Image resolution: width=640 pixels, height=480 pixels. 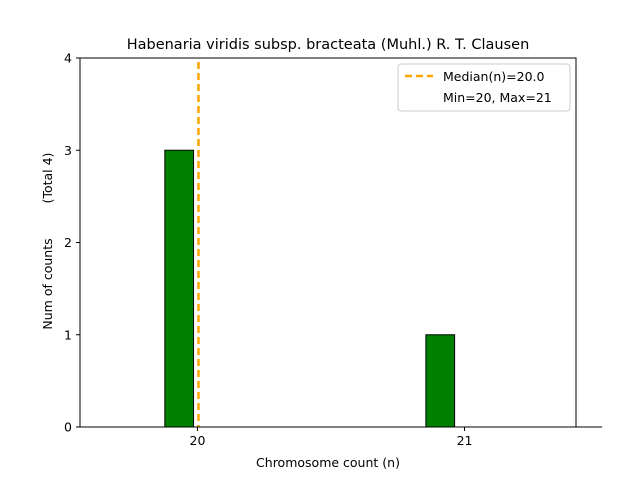 What do you see at coordinates (493, 76) in the screenshot?
I see `legend-median-label: Median(n)=20.0` at bounding box center [493, 76].